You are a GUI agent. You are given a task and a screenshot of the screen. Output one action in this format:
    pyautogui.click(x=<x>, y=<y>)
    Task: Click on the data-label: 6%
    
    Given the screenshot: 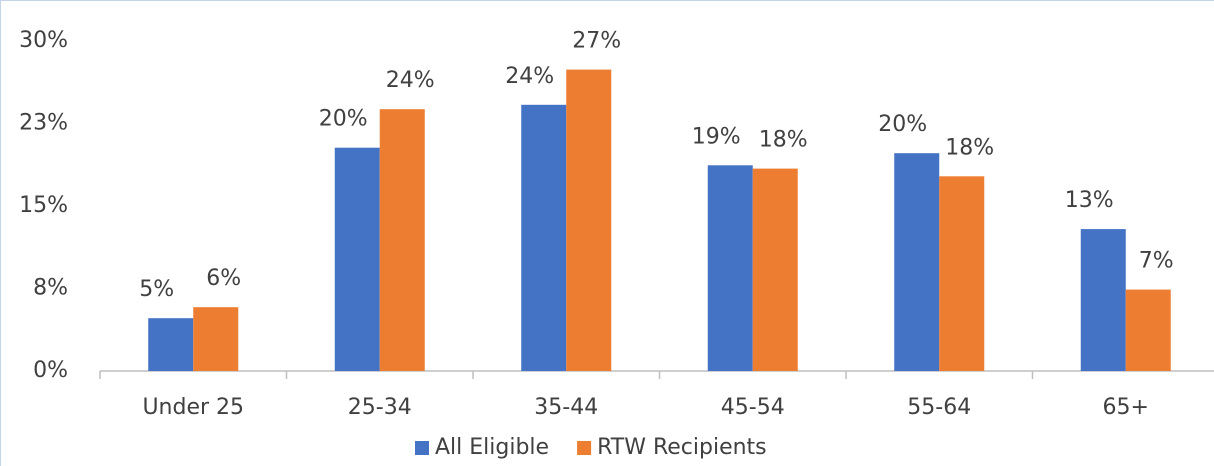 What is the action you would take?
    pyautogui.click(x=223, y=278)
    